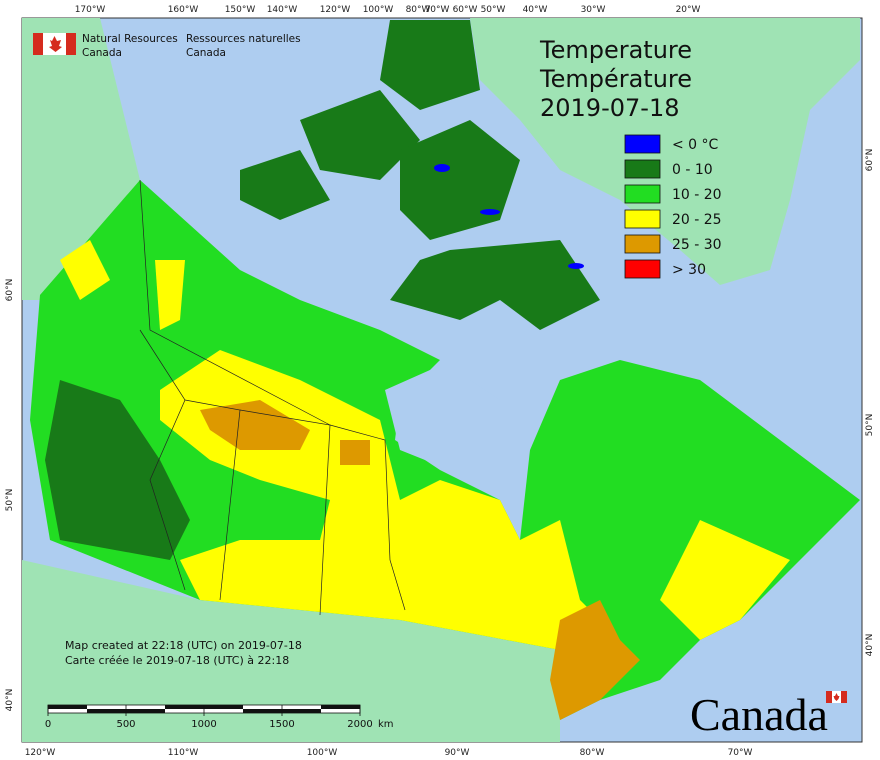 Image resolution: width=880 pixels, height=760 pixels. Describe the element at coordinates (695, 145) in the screenshot. I see `legend-label: < 0 °C` at that location.